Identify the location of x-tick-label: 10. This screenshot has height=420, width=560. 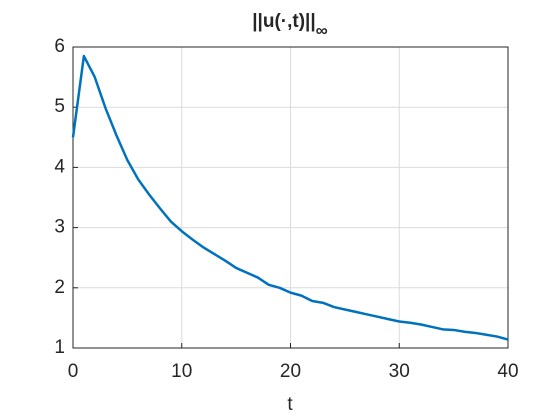
(181, 371).